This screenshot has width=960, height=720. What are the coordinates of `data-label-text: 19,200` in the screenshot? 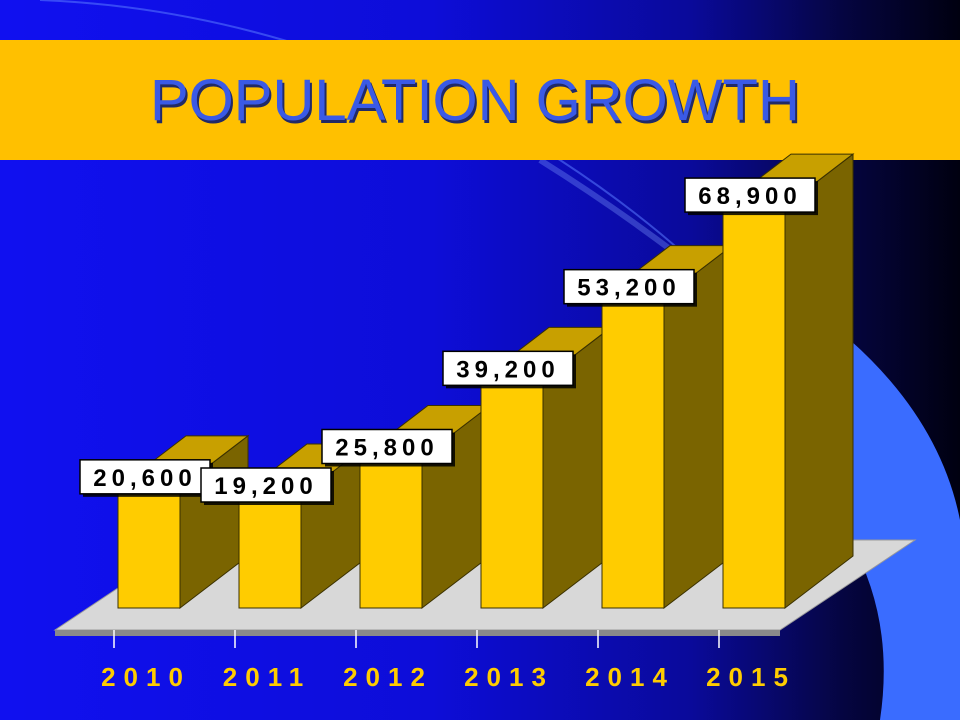 It's located at (265, 486).